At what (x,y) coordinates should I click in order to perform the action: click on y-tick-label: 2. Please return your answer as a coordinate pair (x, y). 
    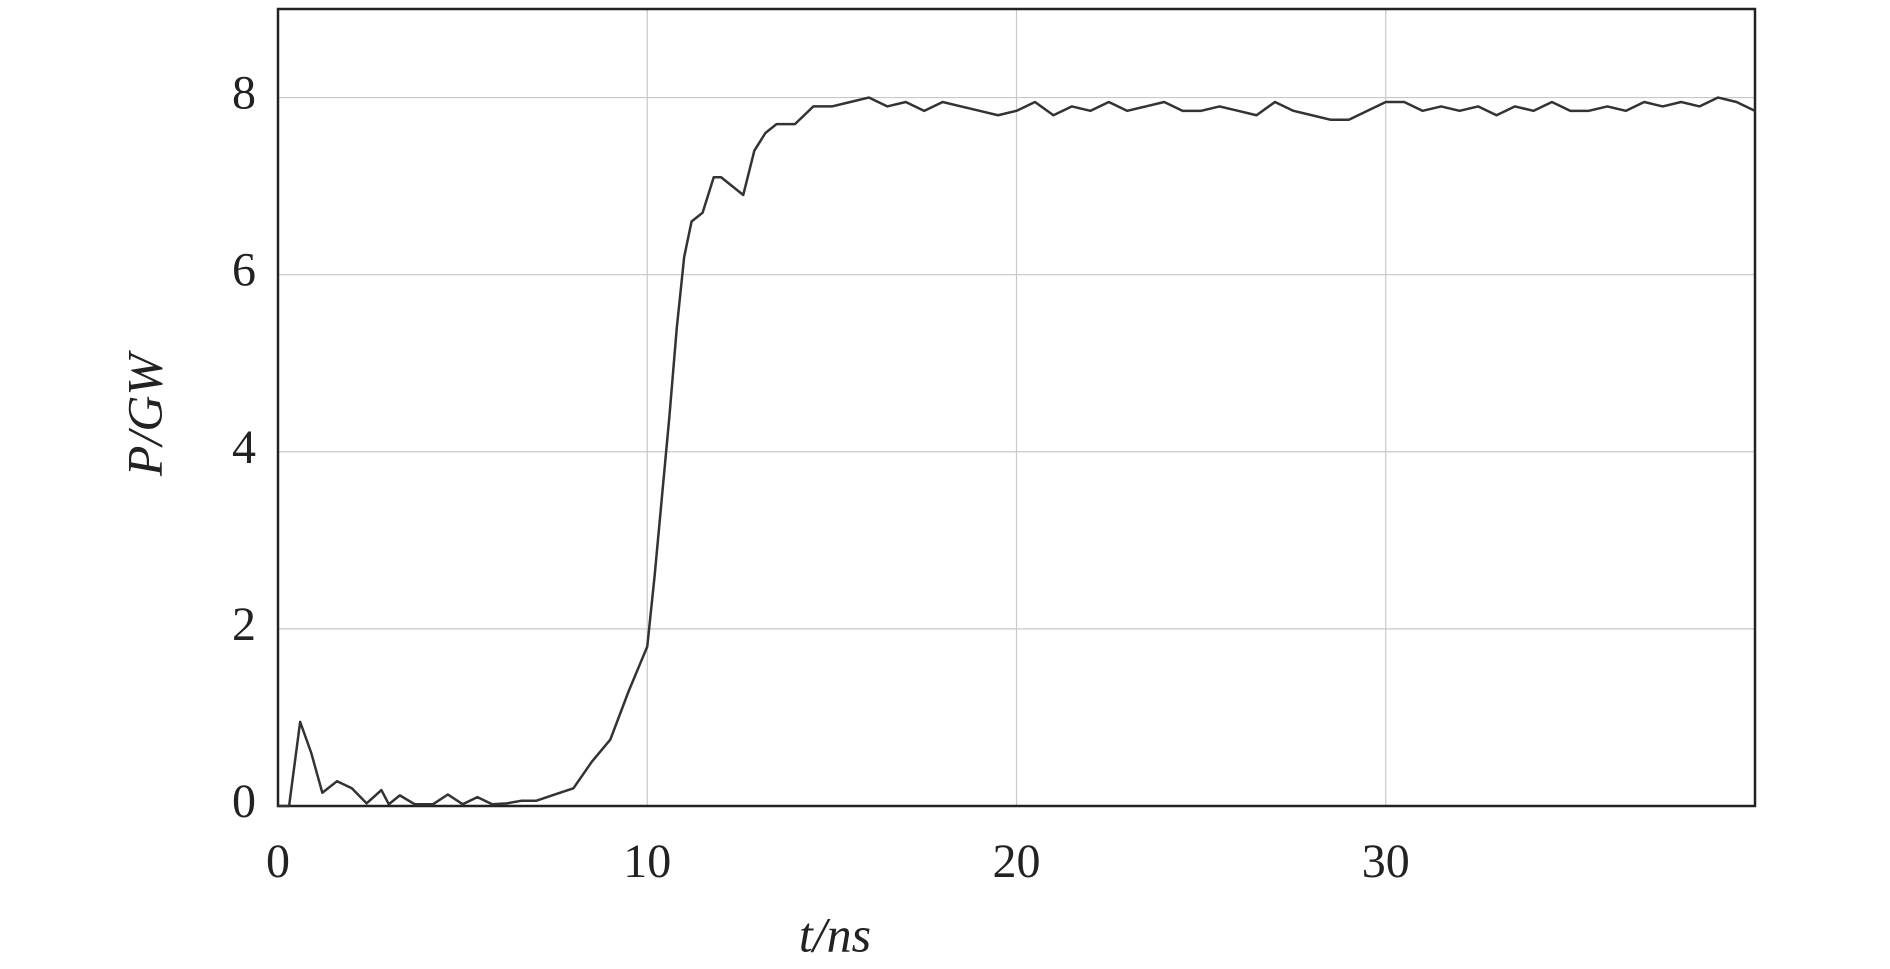
    Looking at the image, I should click on (244, 624).